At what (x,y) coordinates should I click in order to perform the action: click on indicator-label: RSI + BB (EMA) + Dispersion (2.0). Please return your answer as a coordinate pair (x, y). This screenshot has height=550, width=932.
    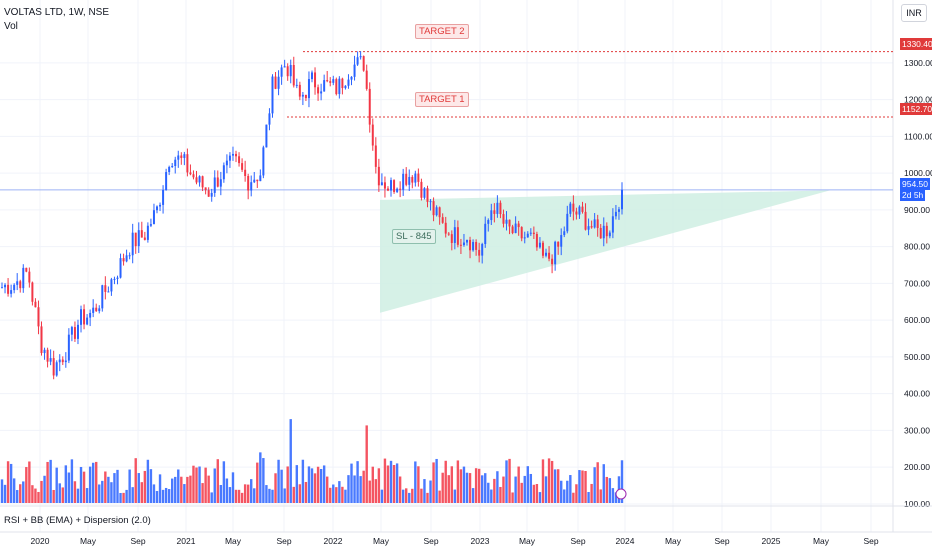
    Looking at the image, I should click on (77, 520).